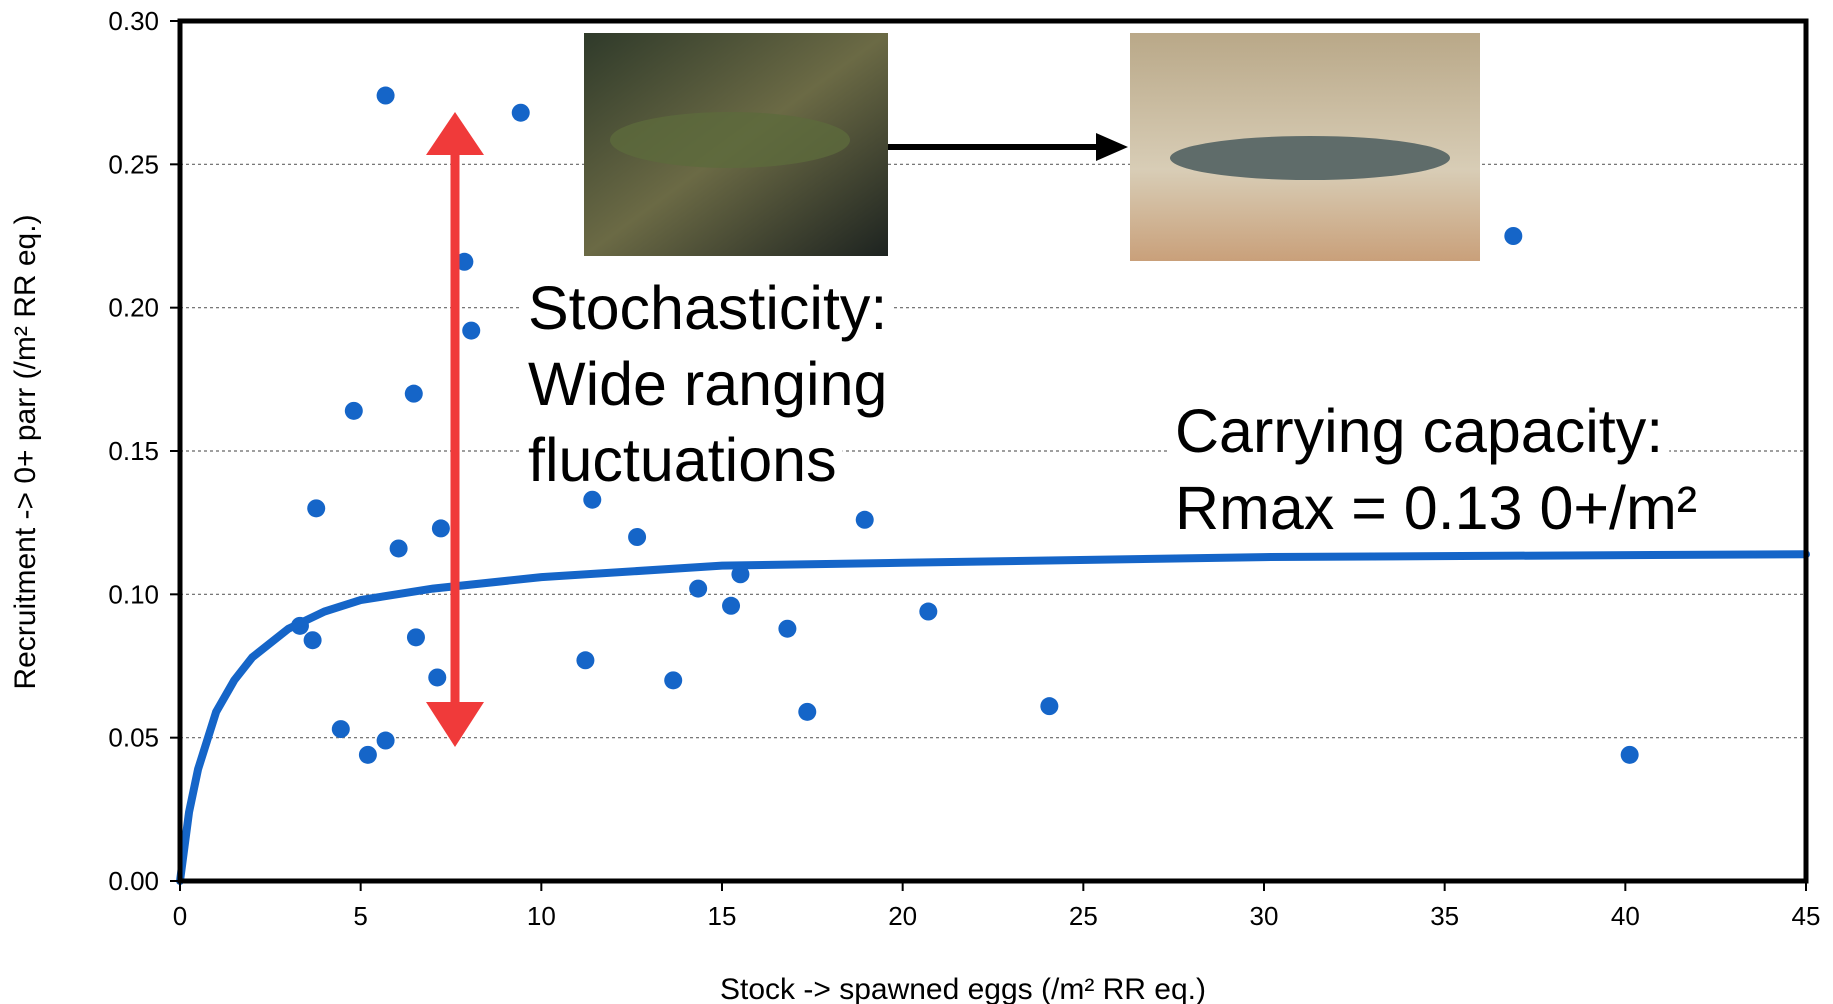 This screenshot has height=1004, width=1833. I want to click on y-tick-label: 0.00, so click(133, 881).